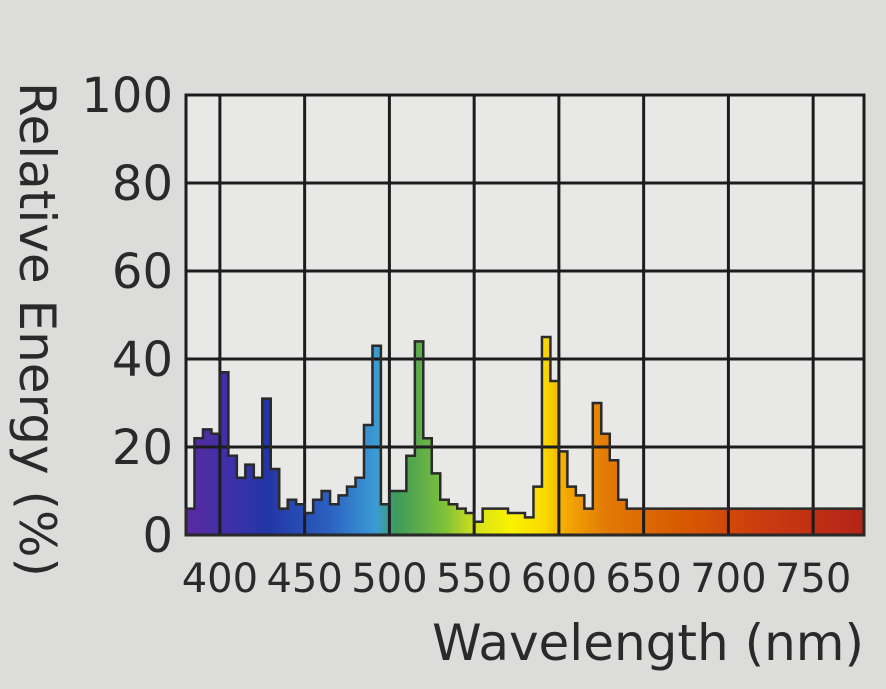 The height and width of the screenshot is (689, 886). I want to click on y-tick-label: 40, so click(142, 360).